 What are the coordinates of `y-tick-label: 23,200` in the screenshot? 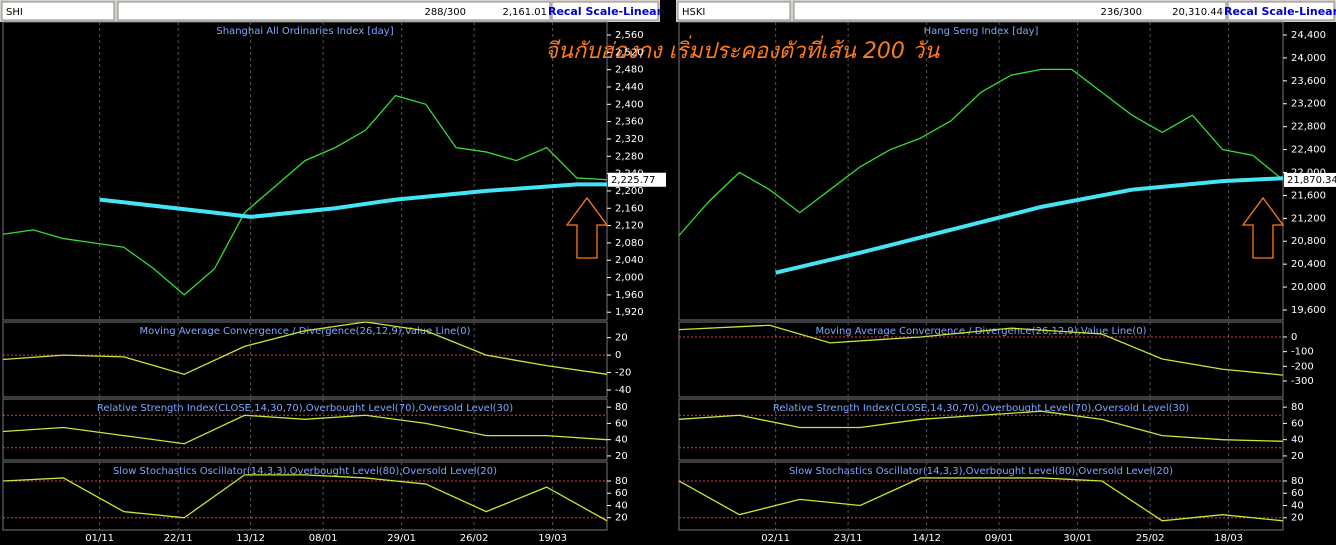 It's located at (1308, 104).